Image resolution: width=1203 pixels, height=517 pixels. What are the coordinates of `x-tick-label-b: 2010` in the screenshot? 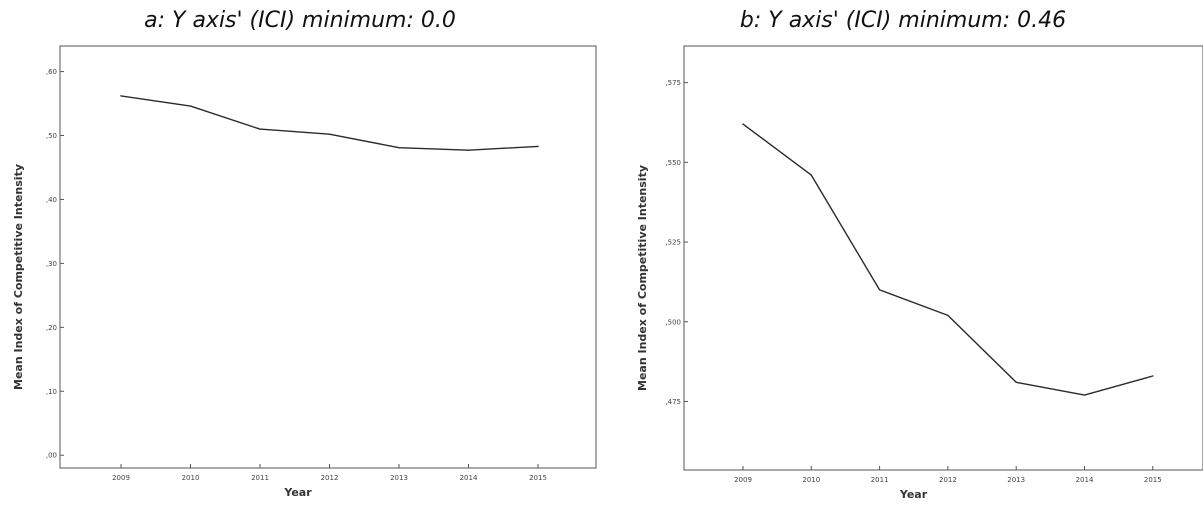 It's located at (811, 480).